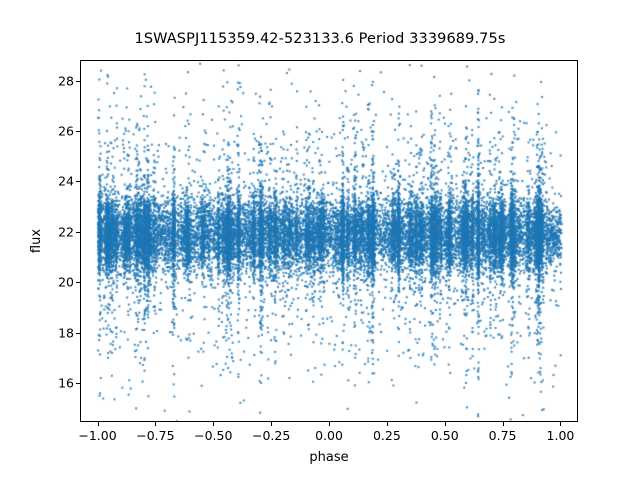 The width and height of the screenshot is (640, 480). I want to click on x-tick-label: 0.25, so click(386, 435).